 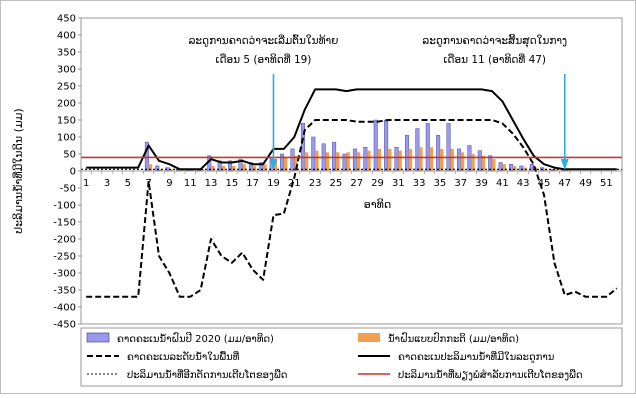 What do you see at coordinates (369, 337) in the screenshot?
I see `legend-swatch` at bounding box center [369, 337].